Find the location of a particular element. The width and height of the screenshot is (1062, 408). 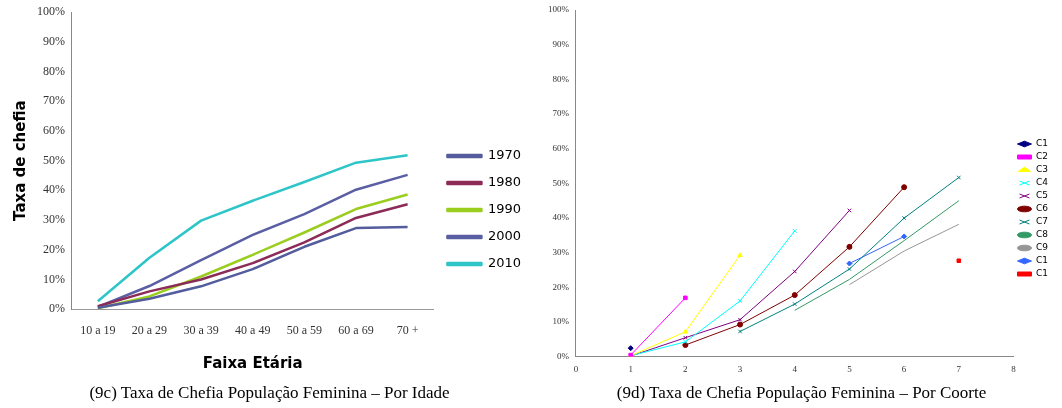

legend-label: 1980 is located at coordinates (504, 182).